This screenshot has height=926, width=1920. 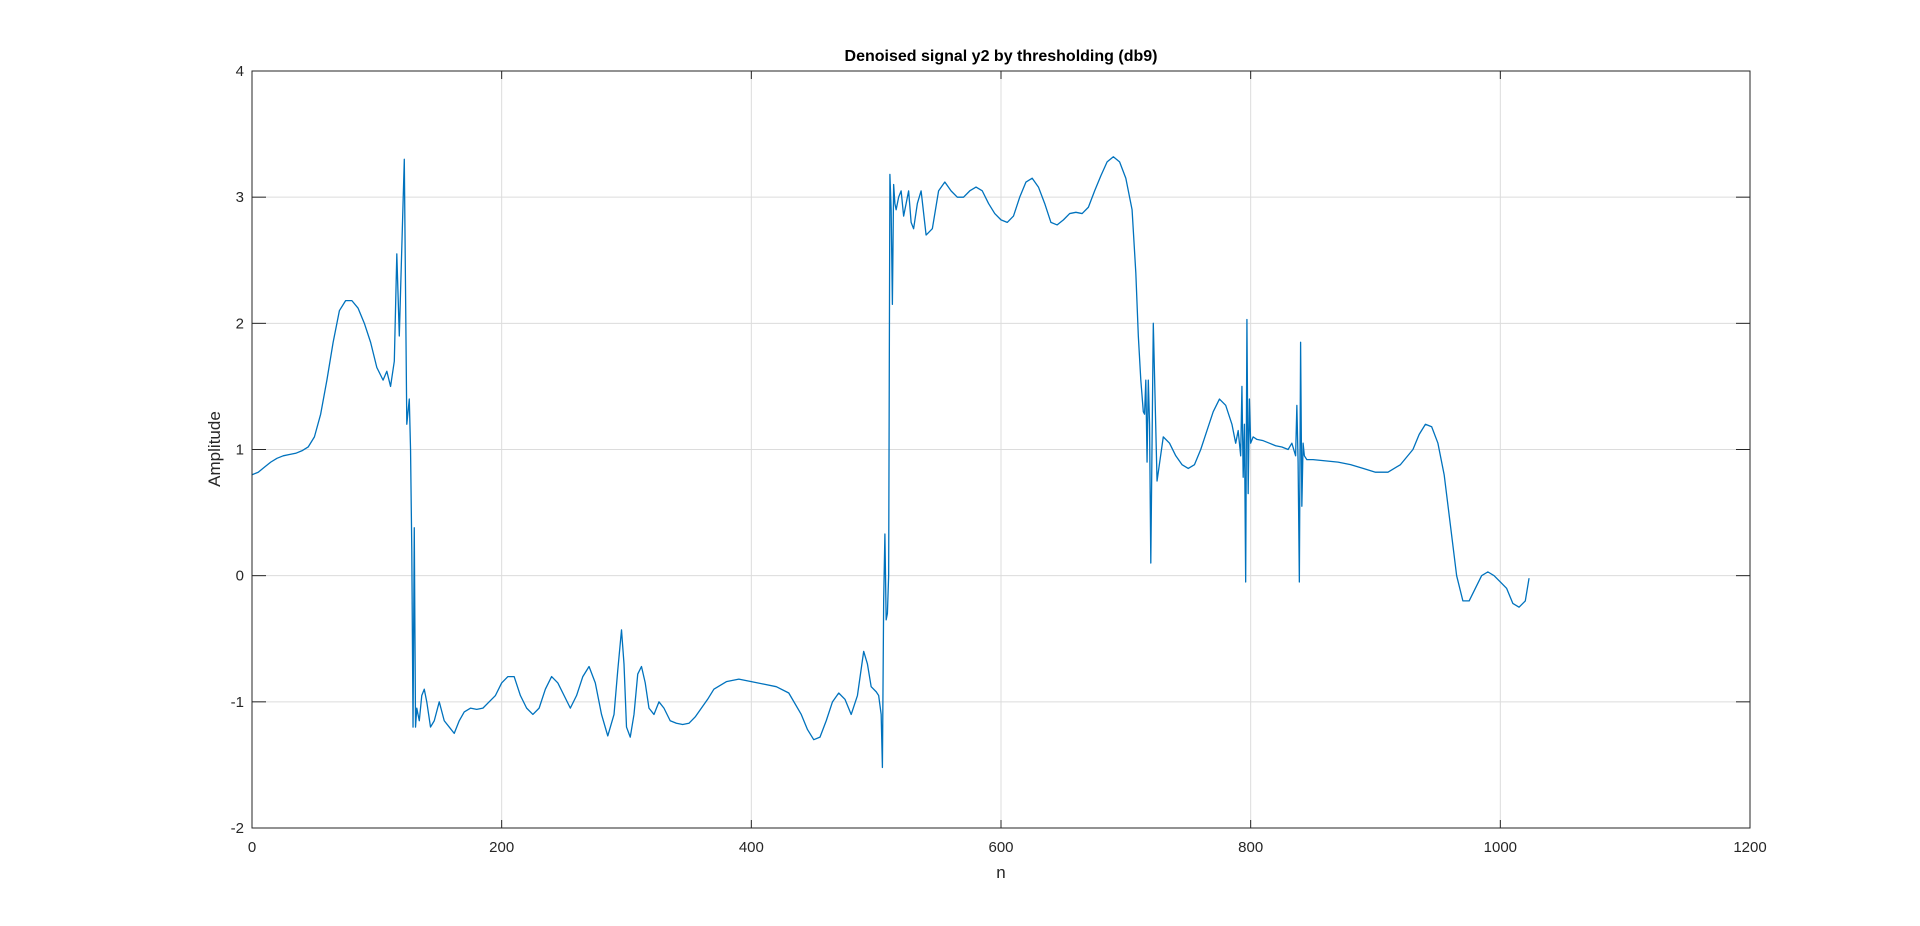 I want to click on x-axis-label: n, so click(x=1000, y=872).